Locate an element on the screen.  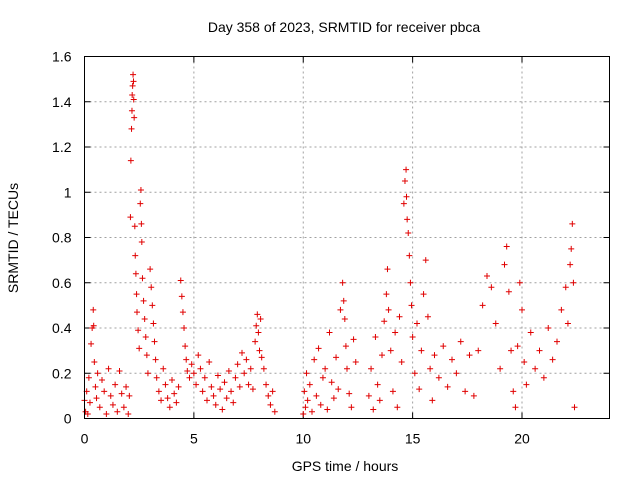
x-tick-label: 15 is located at coordinates (413, 439).